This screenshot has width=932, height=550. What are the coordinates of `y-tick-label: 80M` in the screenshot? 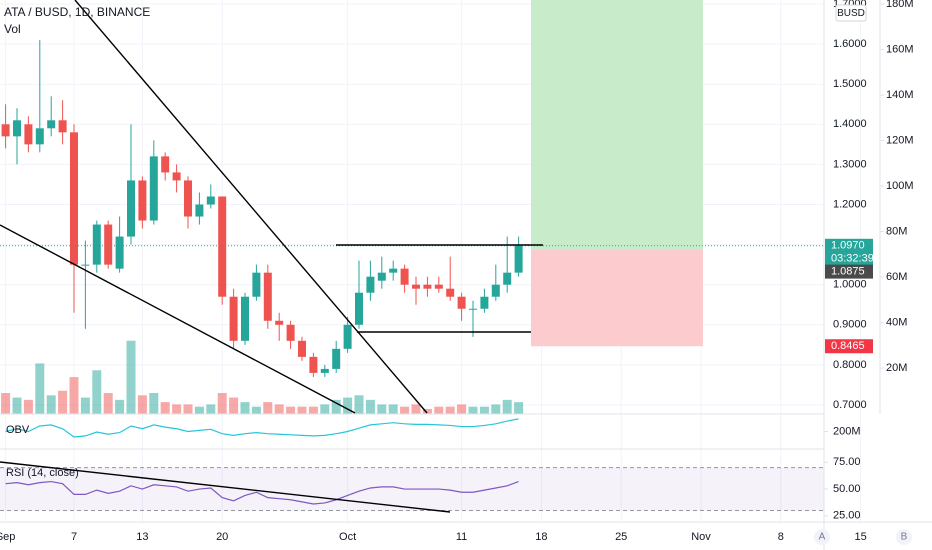 It's located at (896, 231).